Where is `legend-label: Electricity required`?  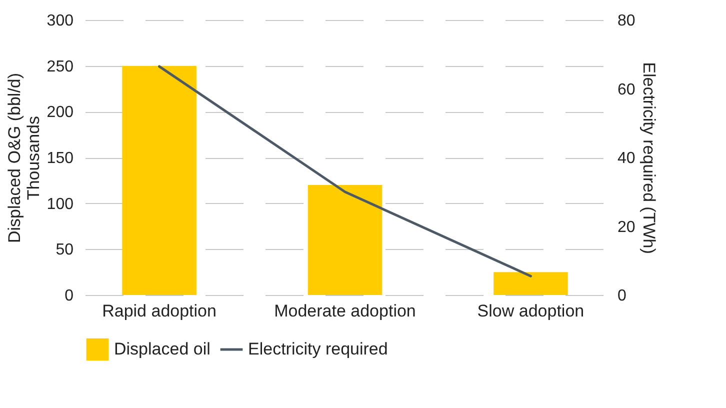
legend-label: Electricity required is located at coordinates (318, 349).